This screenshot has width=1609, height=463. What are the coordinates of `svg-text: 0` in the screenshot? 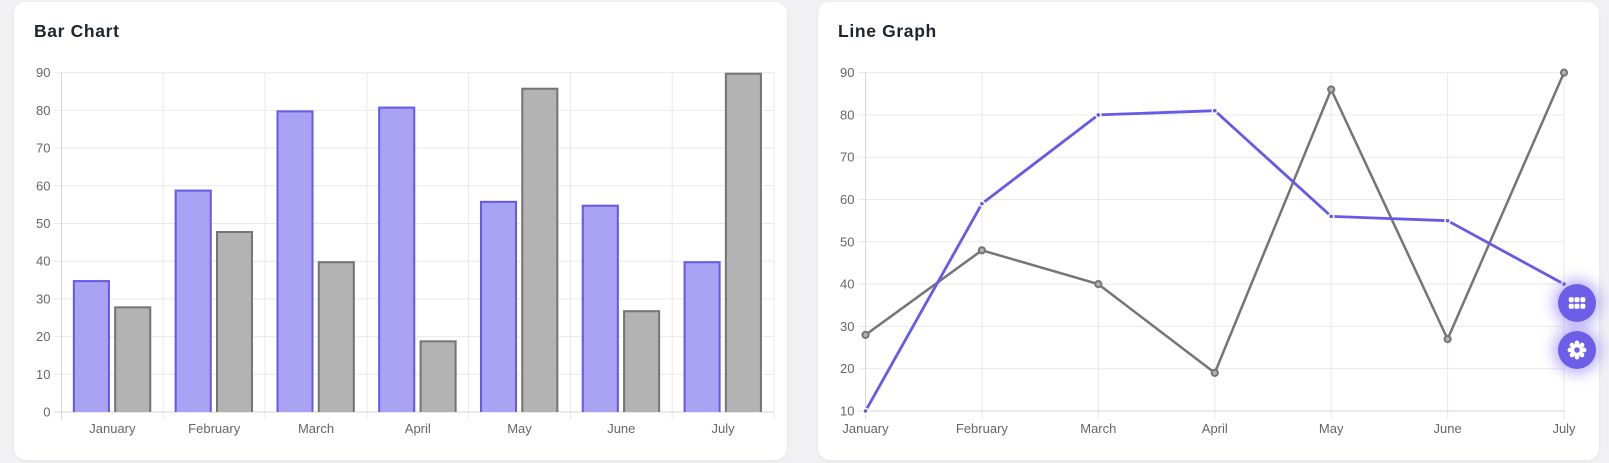 It's located at (46, 412).